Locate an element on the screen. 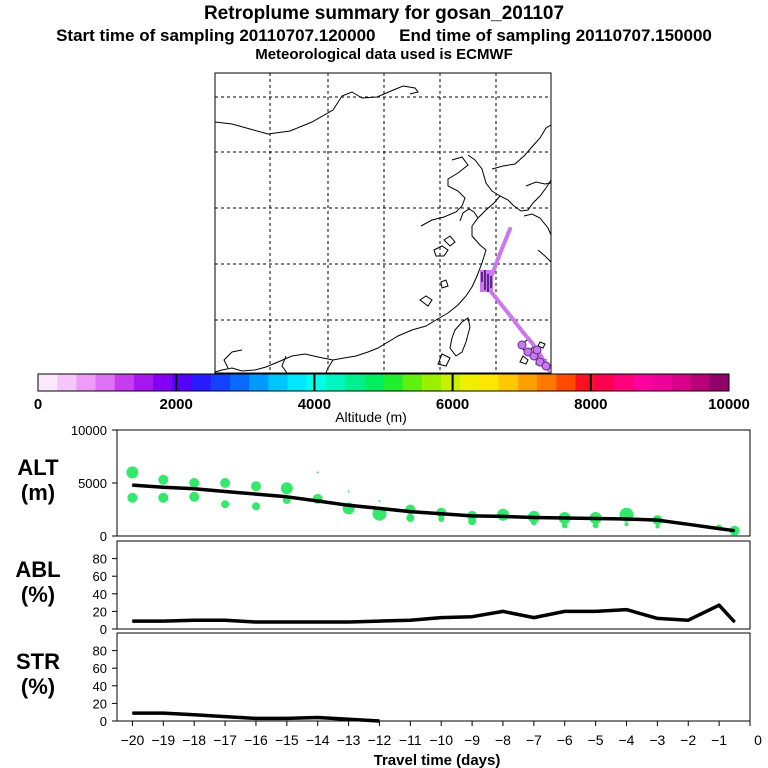  x-tick-label: −8 is located at coordinates (503, 740).